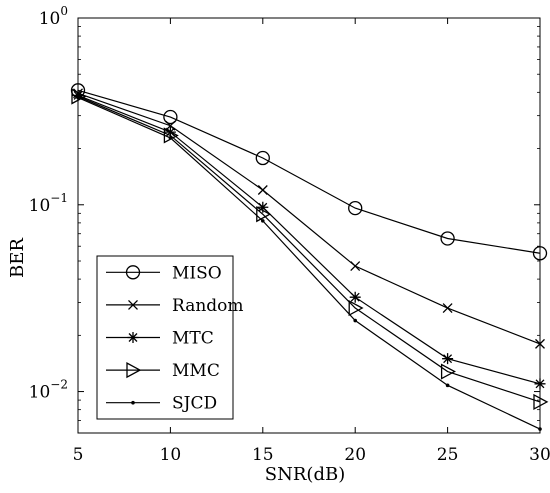 This screenshot has width=550, height=493. What do you see at coordinates (53, 16) in the screenshot?
I see `y-tick-label: 10⁰` at bounding box center [53, 16].